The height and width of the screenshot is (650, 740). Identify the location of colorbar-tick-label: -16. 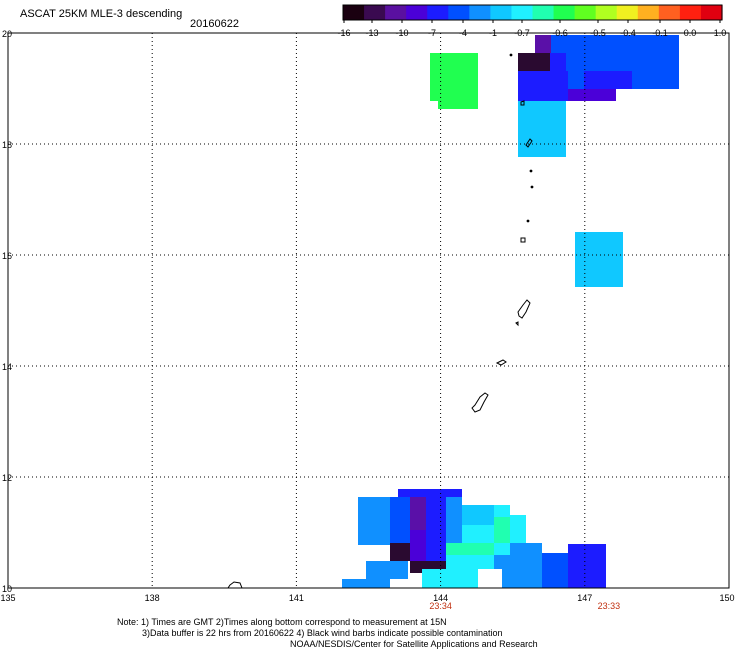
(344, 33).